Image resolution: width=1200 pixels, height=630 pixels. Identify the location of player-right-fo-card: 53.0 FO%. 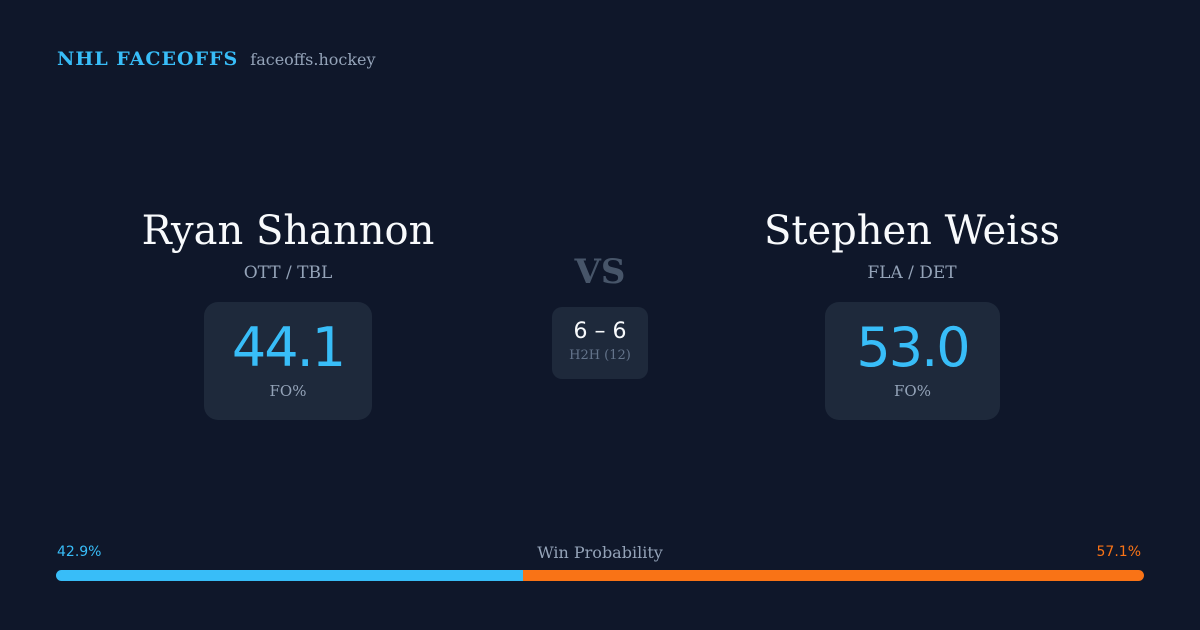
(912, 361).